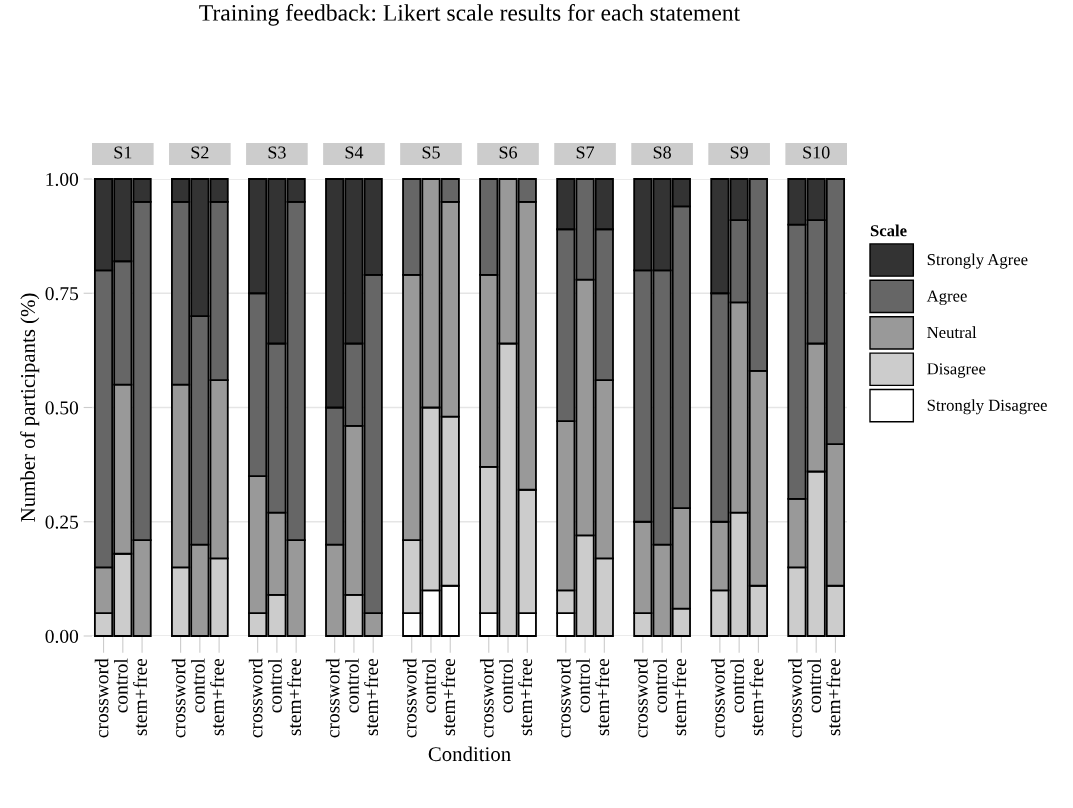  I want to click on y-tick-label: 1.00, so click(62, 179).